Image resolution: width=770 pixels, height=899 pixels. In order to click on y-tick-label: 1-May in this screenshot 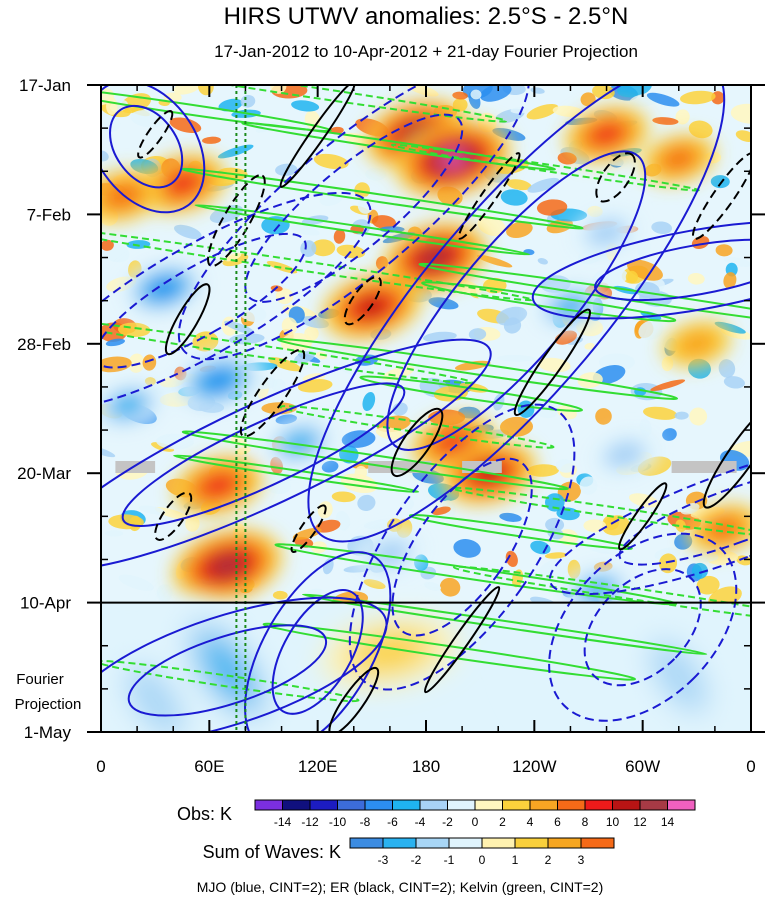, I will do `click(48, 732)`.